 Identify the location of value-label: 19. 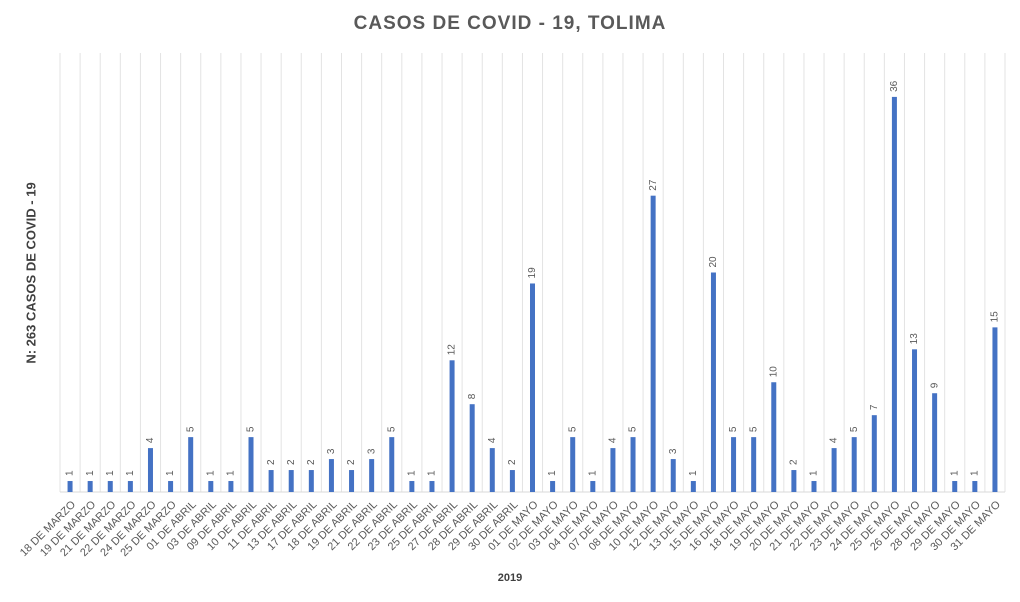
(532, 273).